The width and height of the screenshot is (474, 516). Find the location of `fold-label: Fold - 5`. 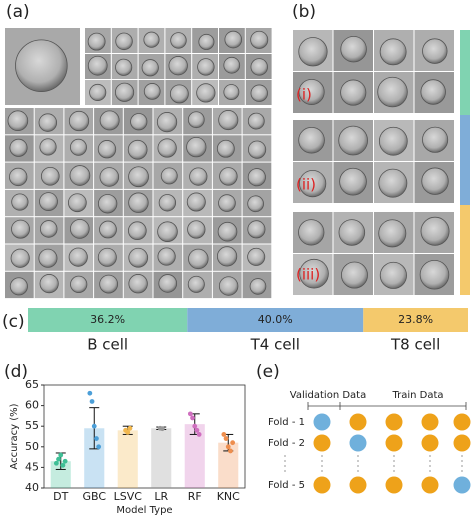

fold-label: Fold - 5 is located at coordinates (286, 485).